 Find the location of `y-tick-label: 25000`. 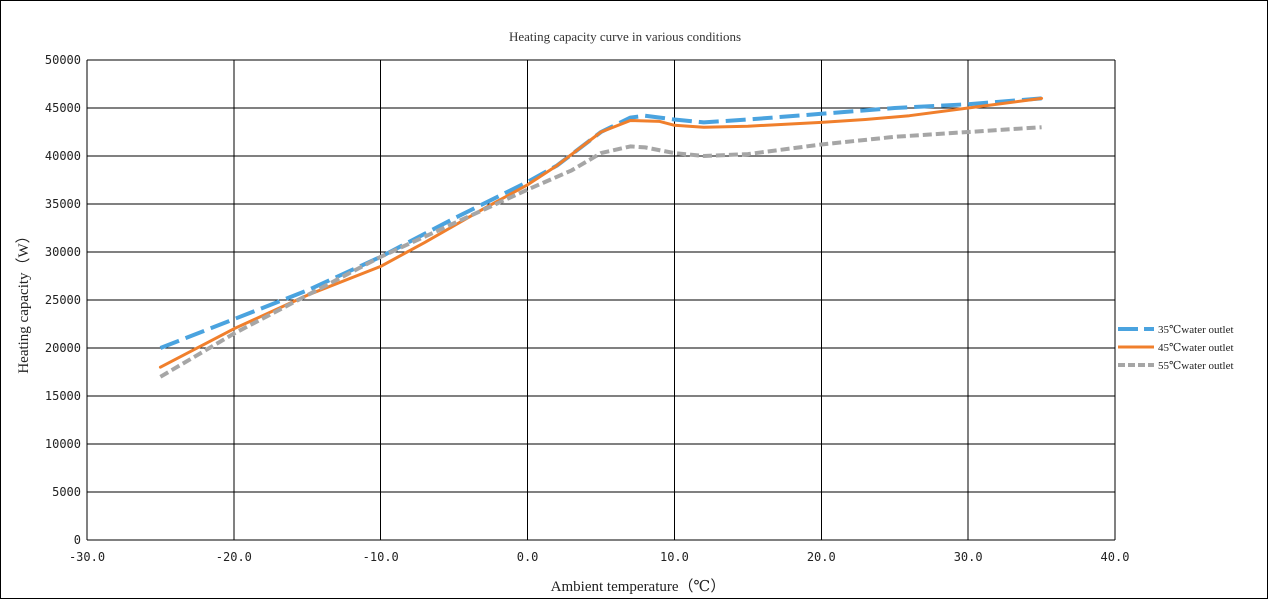

y-tick-label: 25000 is located at coordinates (63, 300).